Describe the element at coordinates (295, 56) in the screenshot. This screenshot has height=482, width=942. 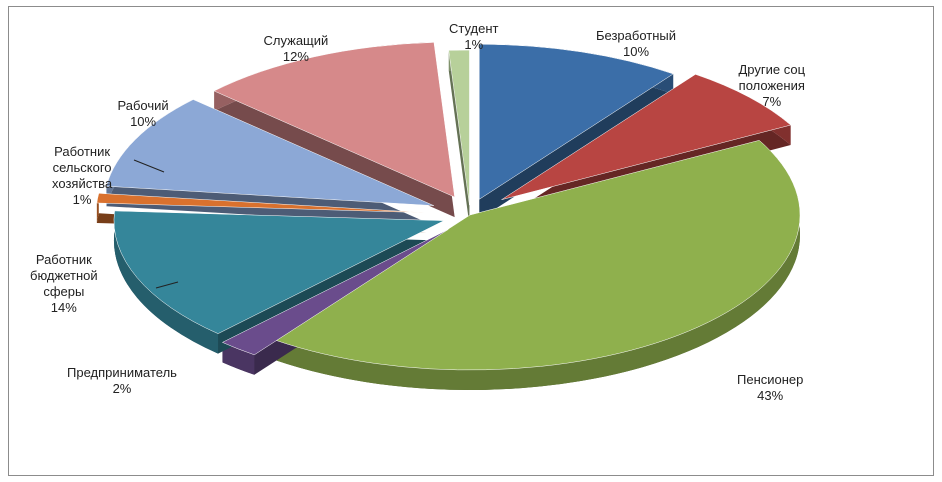
I see `data-label-line: 12%` at that location.